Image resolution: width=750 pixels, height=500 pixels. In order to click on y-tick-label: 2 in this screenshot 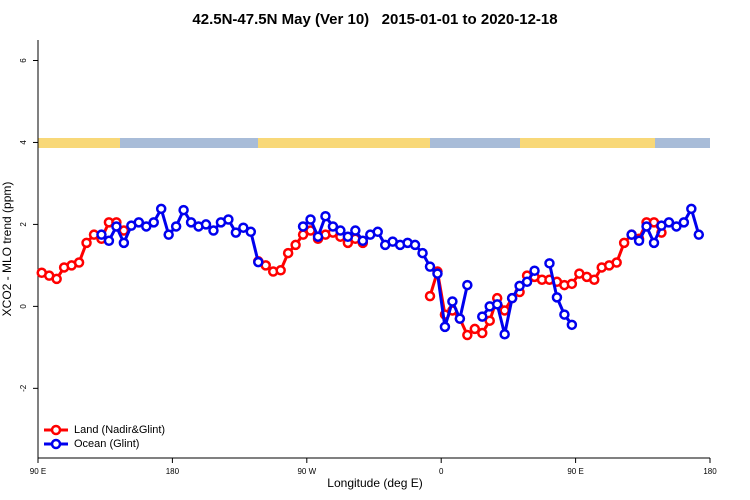, I will do `click(23, 224)`.